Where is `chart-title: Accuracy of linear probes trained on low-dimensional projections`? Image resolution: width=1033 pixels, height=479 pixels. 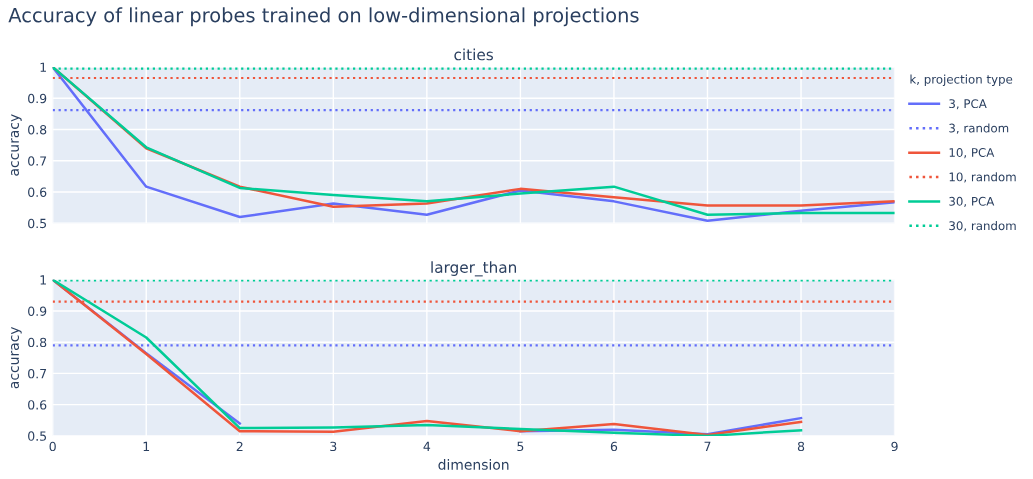
chart-title: Accuracy of linear probes trained on low-dimensional projections is located at coordinates (323, 17).